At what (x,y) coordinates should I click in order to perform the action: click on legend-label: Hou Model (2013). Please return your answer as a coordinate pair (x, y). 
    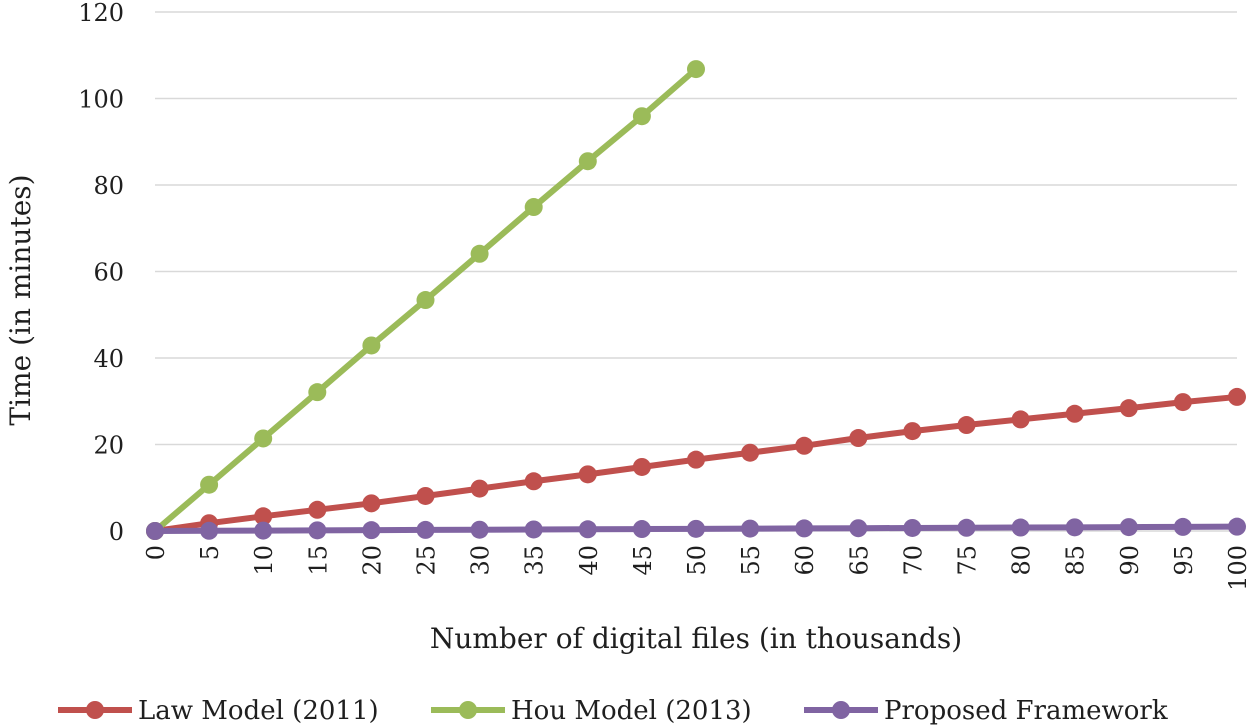
    Looking at the image, I should click on (631, 711).